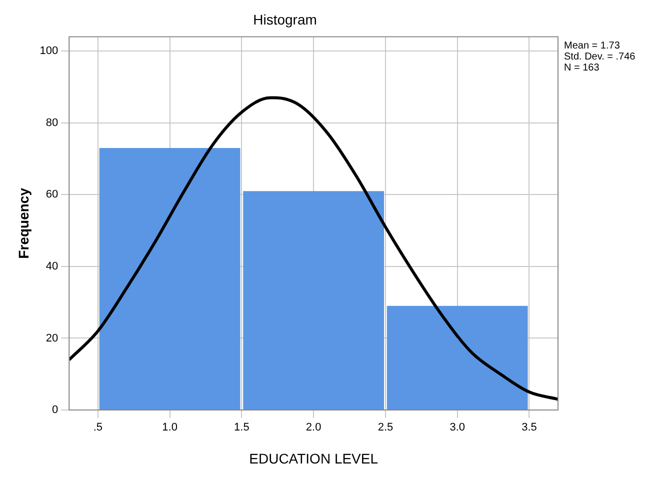  I want to click on x-tick-label: 3.5, so click(529, 428).